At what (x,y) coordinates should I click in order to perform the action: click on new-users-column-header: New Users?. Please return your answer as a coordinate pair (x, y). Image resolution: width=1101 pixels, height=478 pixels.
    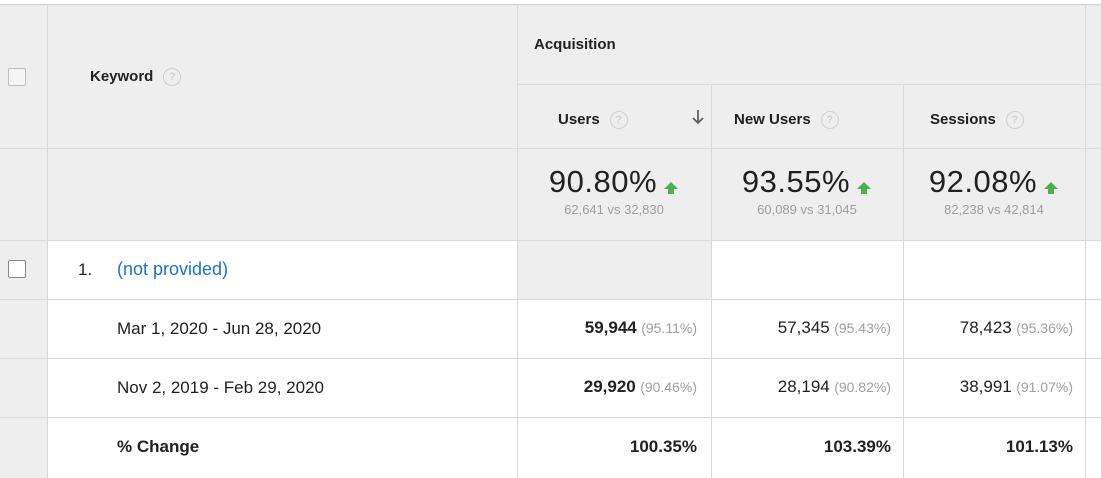
    Looking at the image, I should click on (786, 120).